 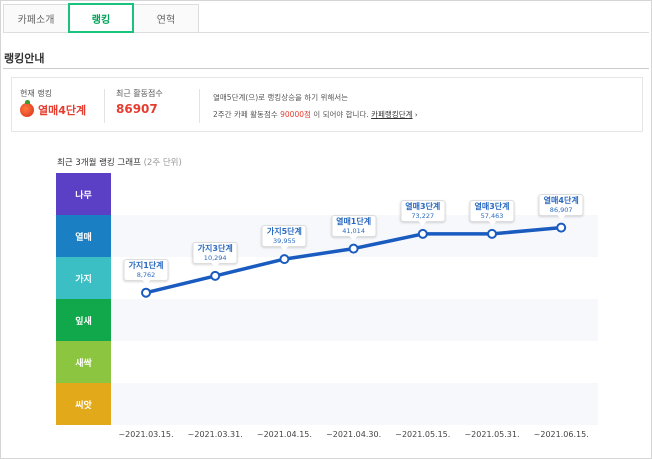 I want to click on callout-level: 열매1단계, so click(x=354, y=221).